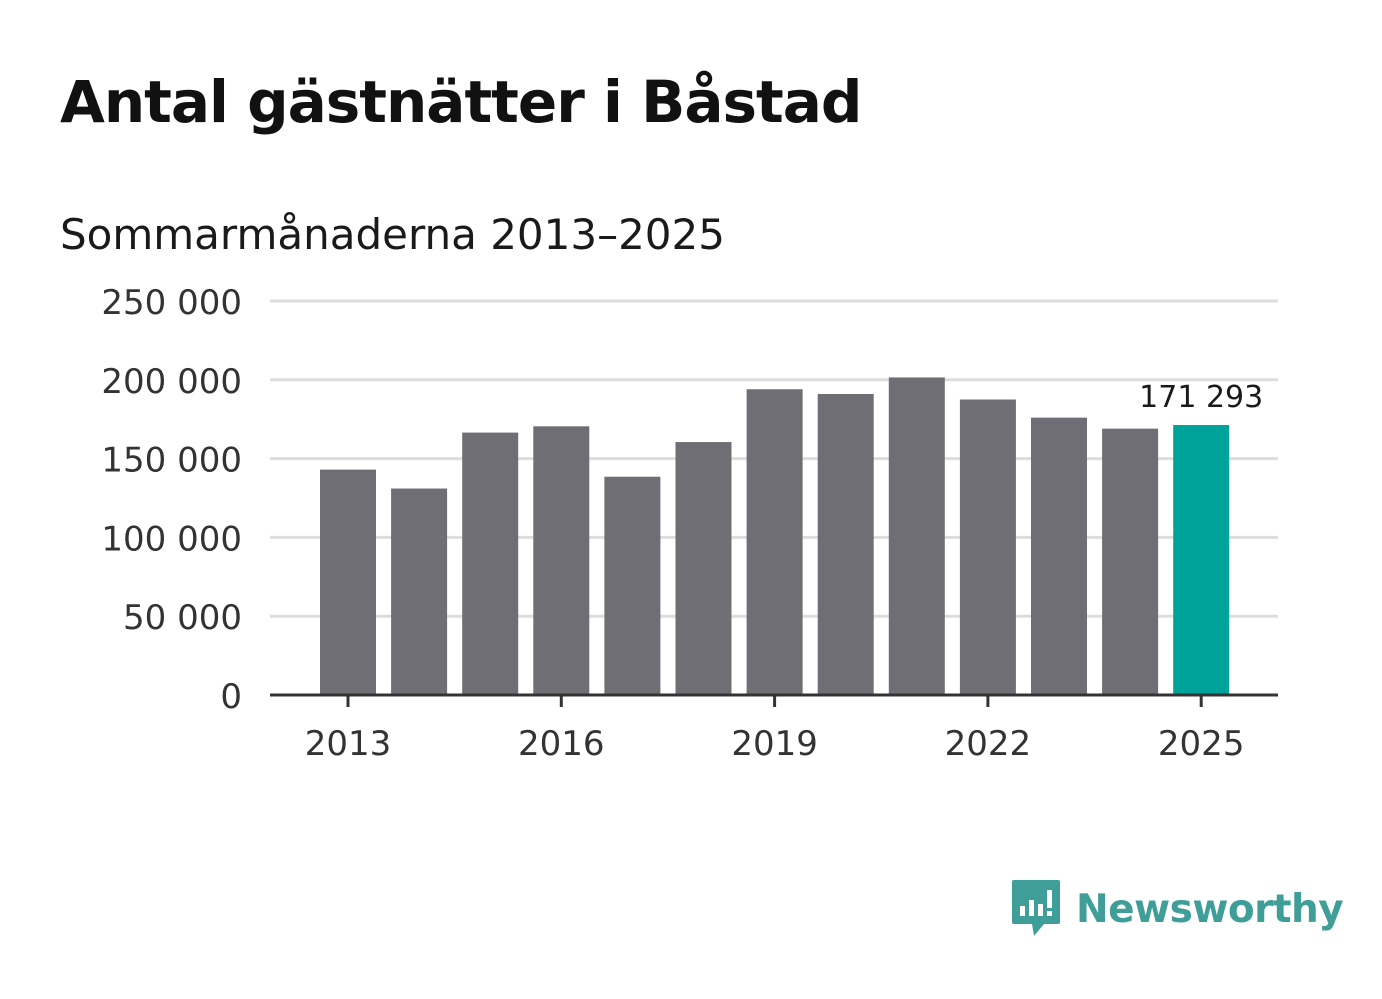  I want to click on x-tick-label: 2013, so click(348, 744).